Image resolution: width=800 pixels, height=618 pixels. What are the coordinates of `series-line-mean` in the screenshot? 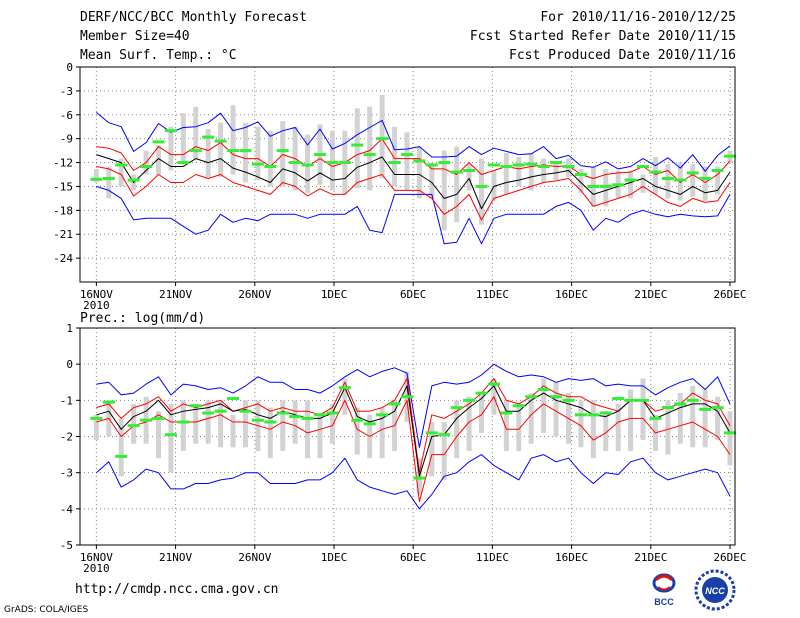 It's located at (413, 182).